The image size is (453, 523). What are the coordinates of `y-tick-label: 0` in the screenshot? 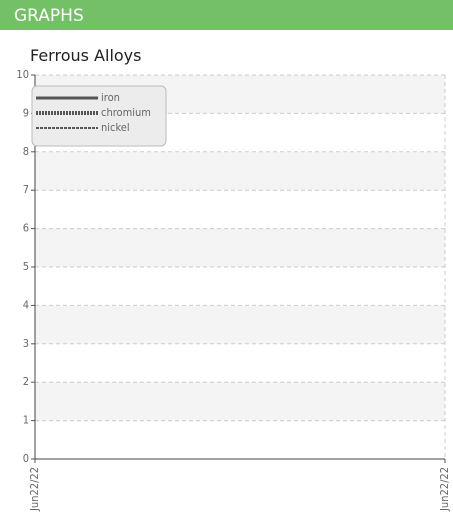 It's located at (26, 458).